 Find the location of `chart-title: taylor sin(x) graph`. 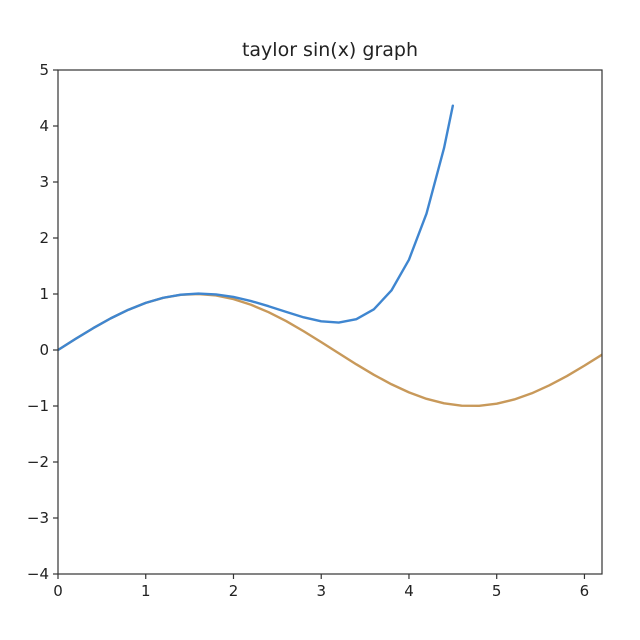

chart-title: taylor sin(x) graph is located at coordinates (330, 50).